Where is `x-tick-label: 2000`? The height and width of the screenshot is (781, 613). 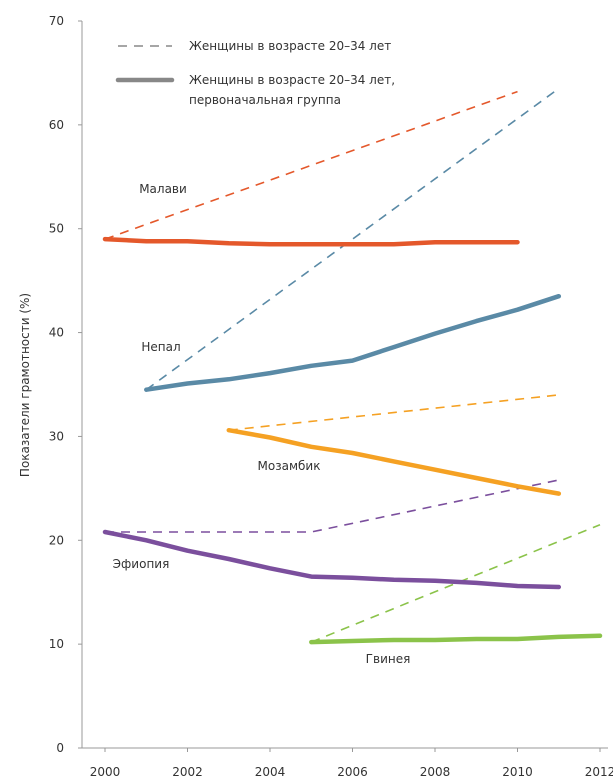
x-tick-label: 2000 is located at coordinates (105, 772).